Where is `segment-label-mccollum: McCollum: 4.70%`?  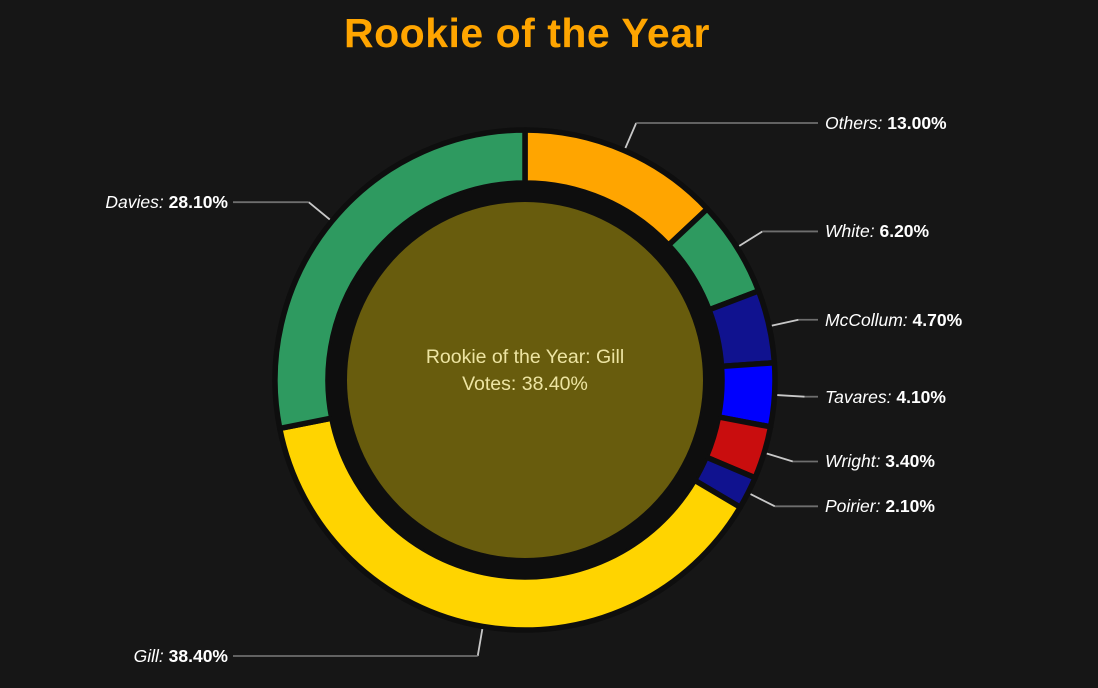
segment-label-mccollum: McCollum: 4.70% is located at coordinates (893, 320).